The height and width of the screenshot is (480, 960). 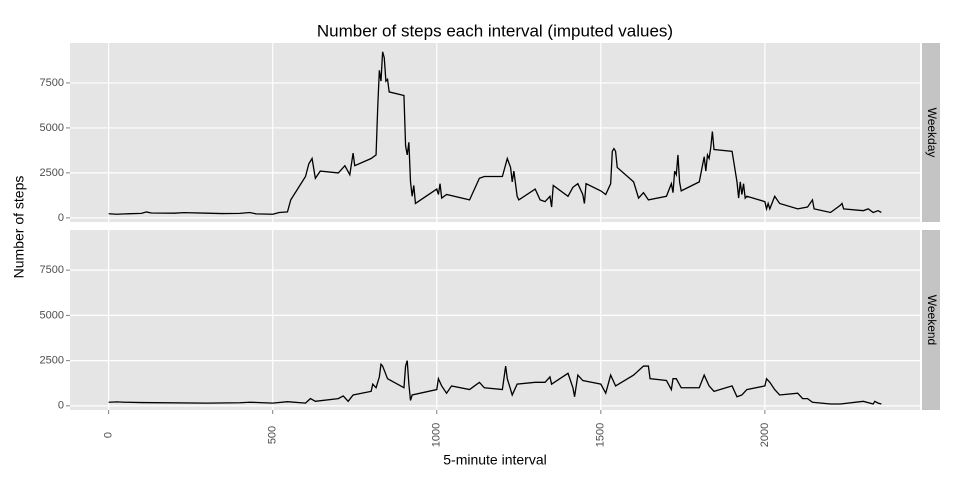 I want to click on y-axis-title: Number of steps, so click(x=19, y=227).